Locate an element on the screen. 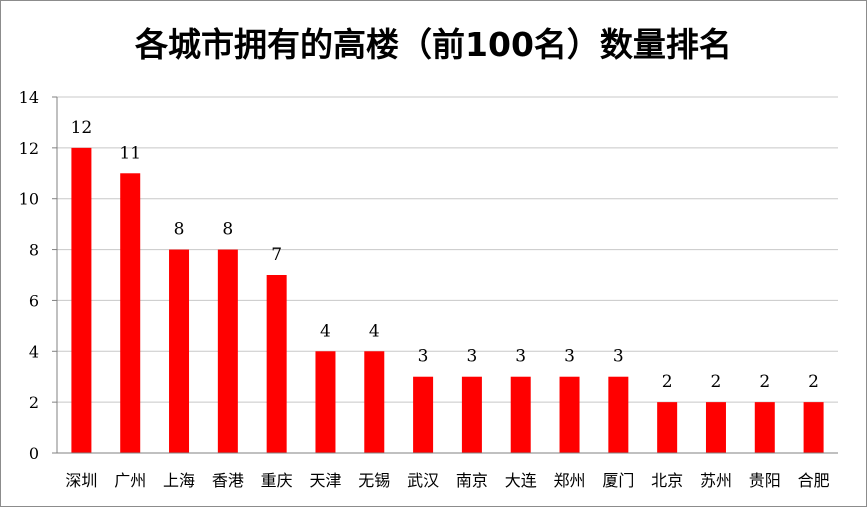 This screenshot has width=867, height=507. x-tick-label: 苏州 is located at coordinates (716, 480).